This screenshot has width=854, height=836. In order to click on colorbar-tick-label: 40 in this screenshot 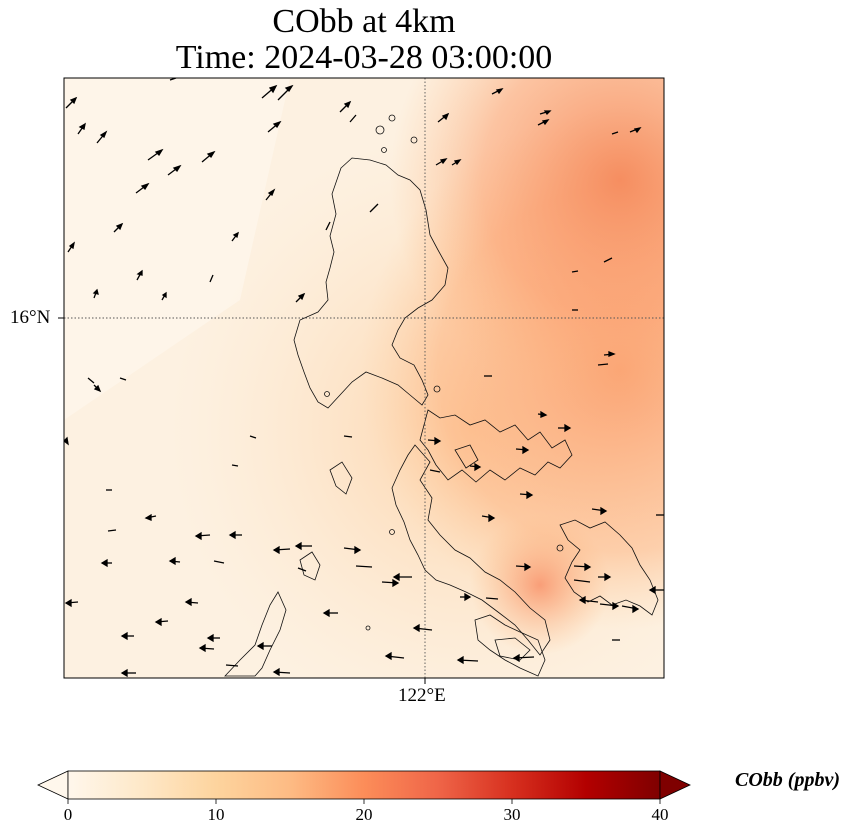, I will do `click(660, 814)`.